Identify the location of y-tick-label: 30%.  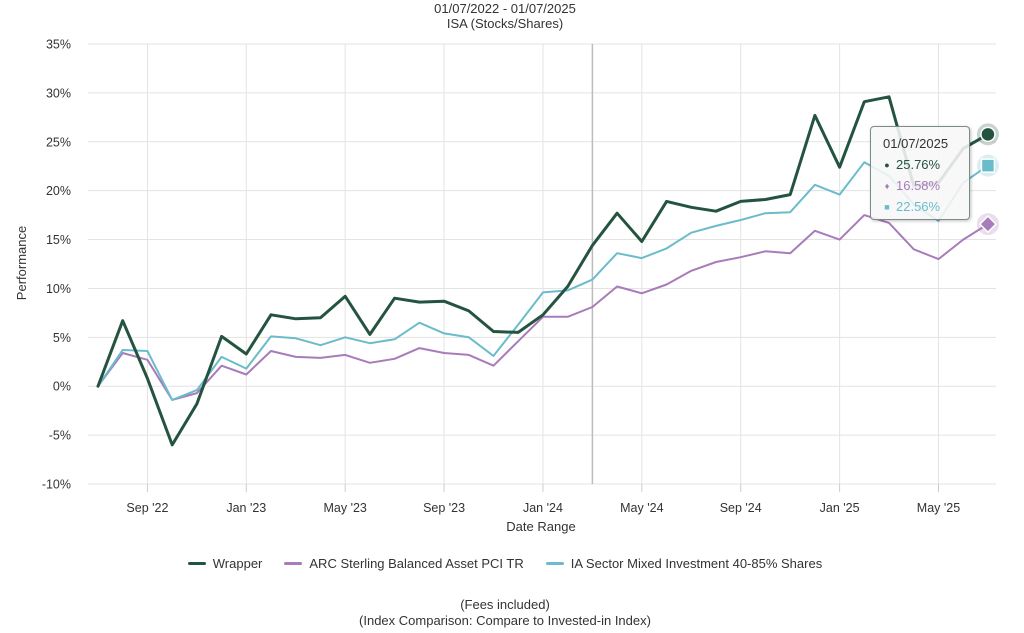
(58, 93).